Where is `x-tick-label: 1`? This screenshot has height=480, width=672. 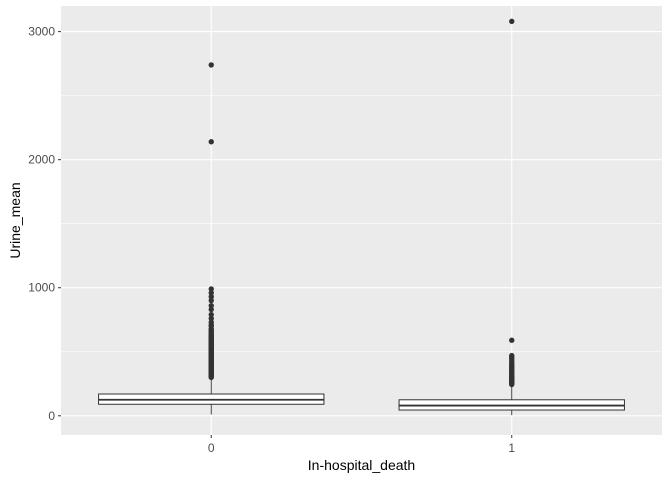
x-tick-label: 1 is located at coordinates (511, 448).